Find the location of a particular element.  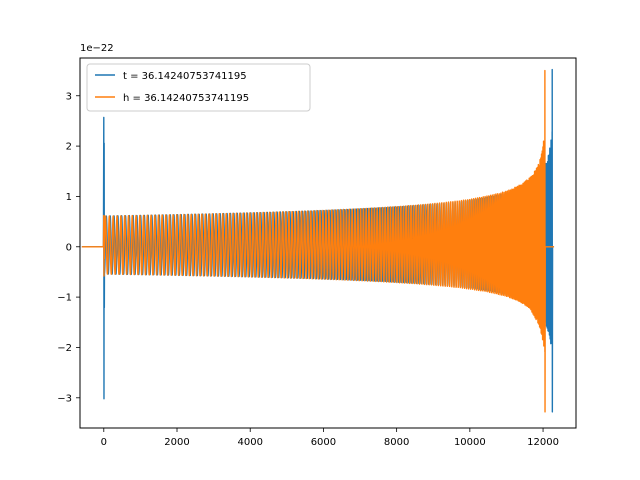

x-tick-label: 0 is located at coordinates (104, 442).